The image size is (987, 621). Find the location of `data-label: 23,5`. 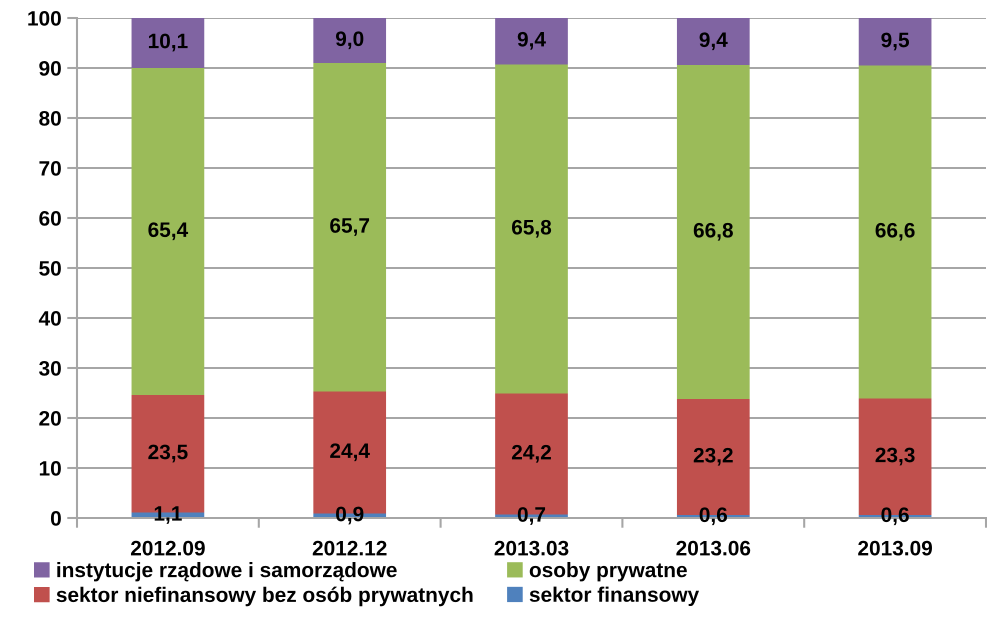

data-label: 23,5 is located at coordinates (168, 453).